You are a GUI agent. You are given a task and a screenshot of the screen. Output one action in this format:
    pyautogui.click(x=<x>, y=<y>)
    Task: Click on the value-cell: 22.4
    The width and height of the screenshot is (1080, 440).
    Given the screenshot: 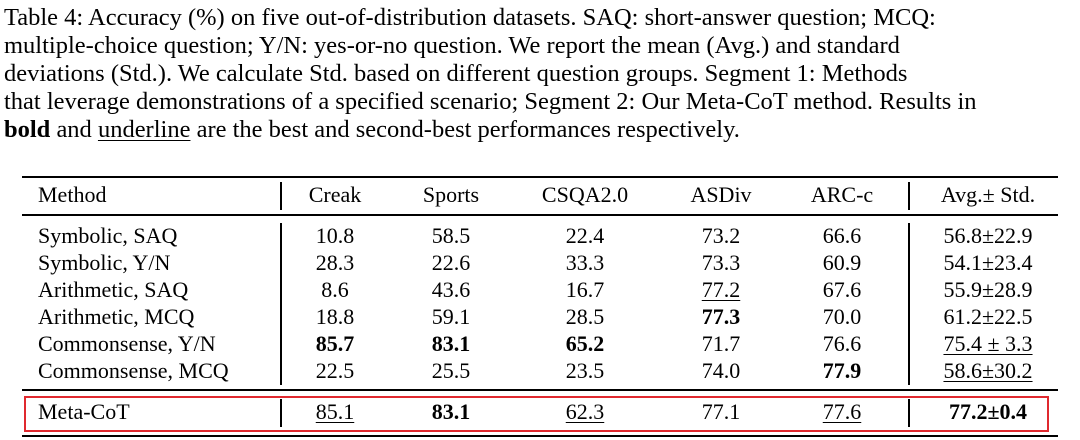 What is the action you would take?
    pyautogui.click(x=585, y=235)
    